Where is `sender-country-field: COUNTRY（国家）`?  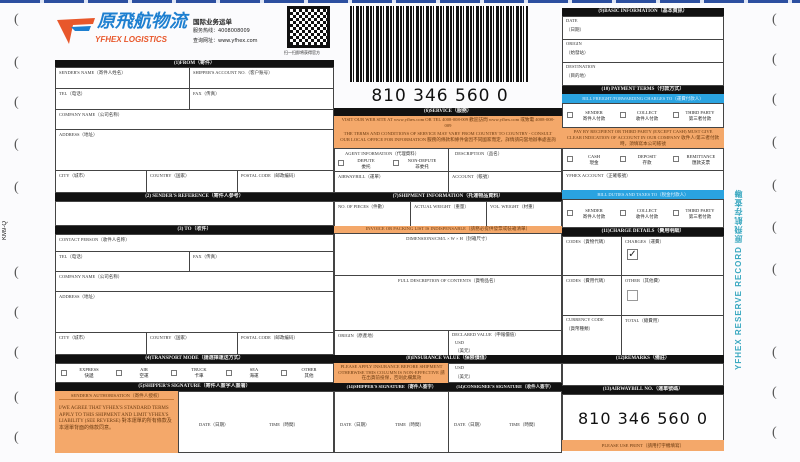 sender-country-field: COUNTRY（国家） is located at coordinates (192, 181).